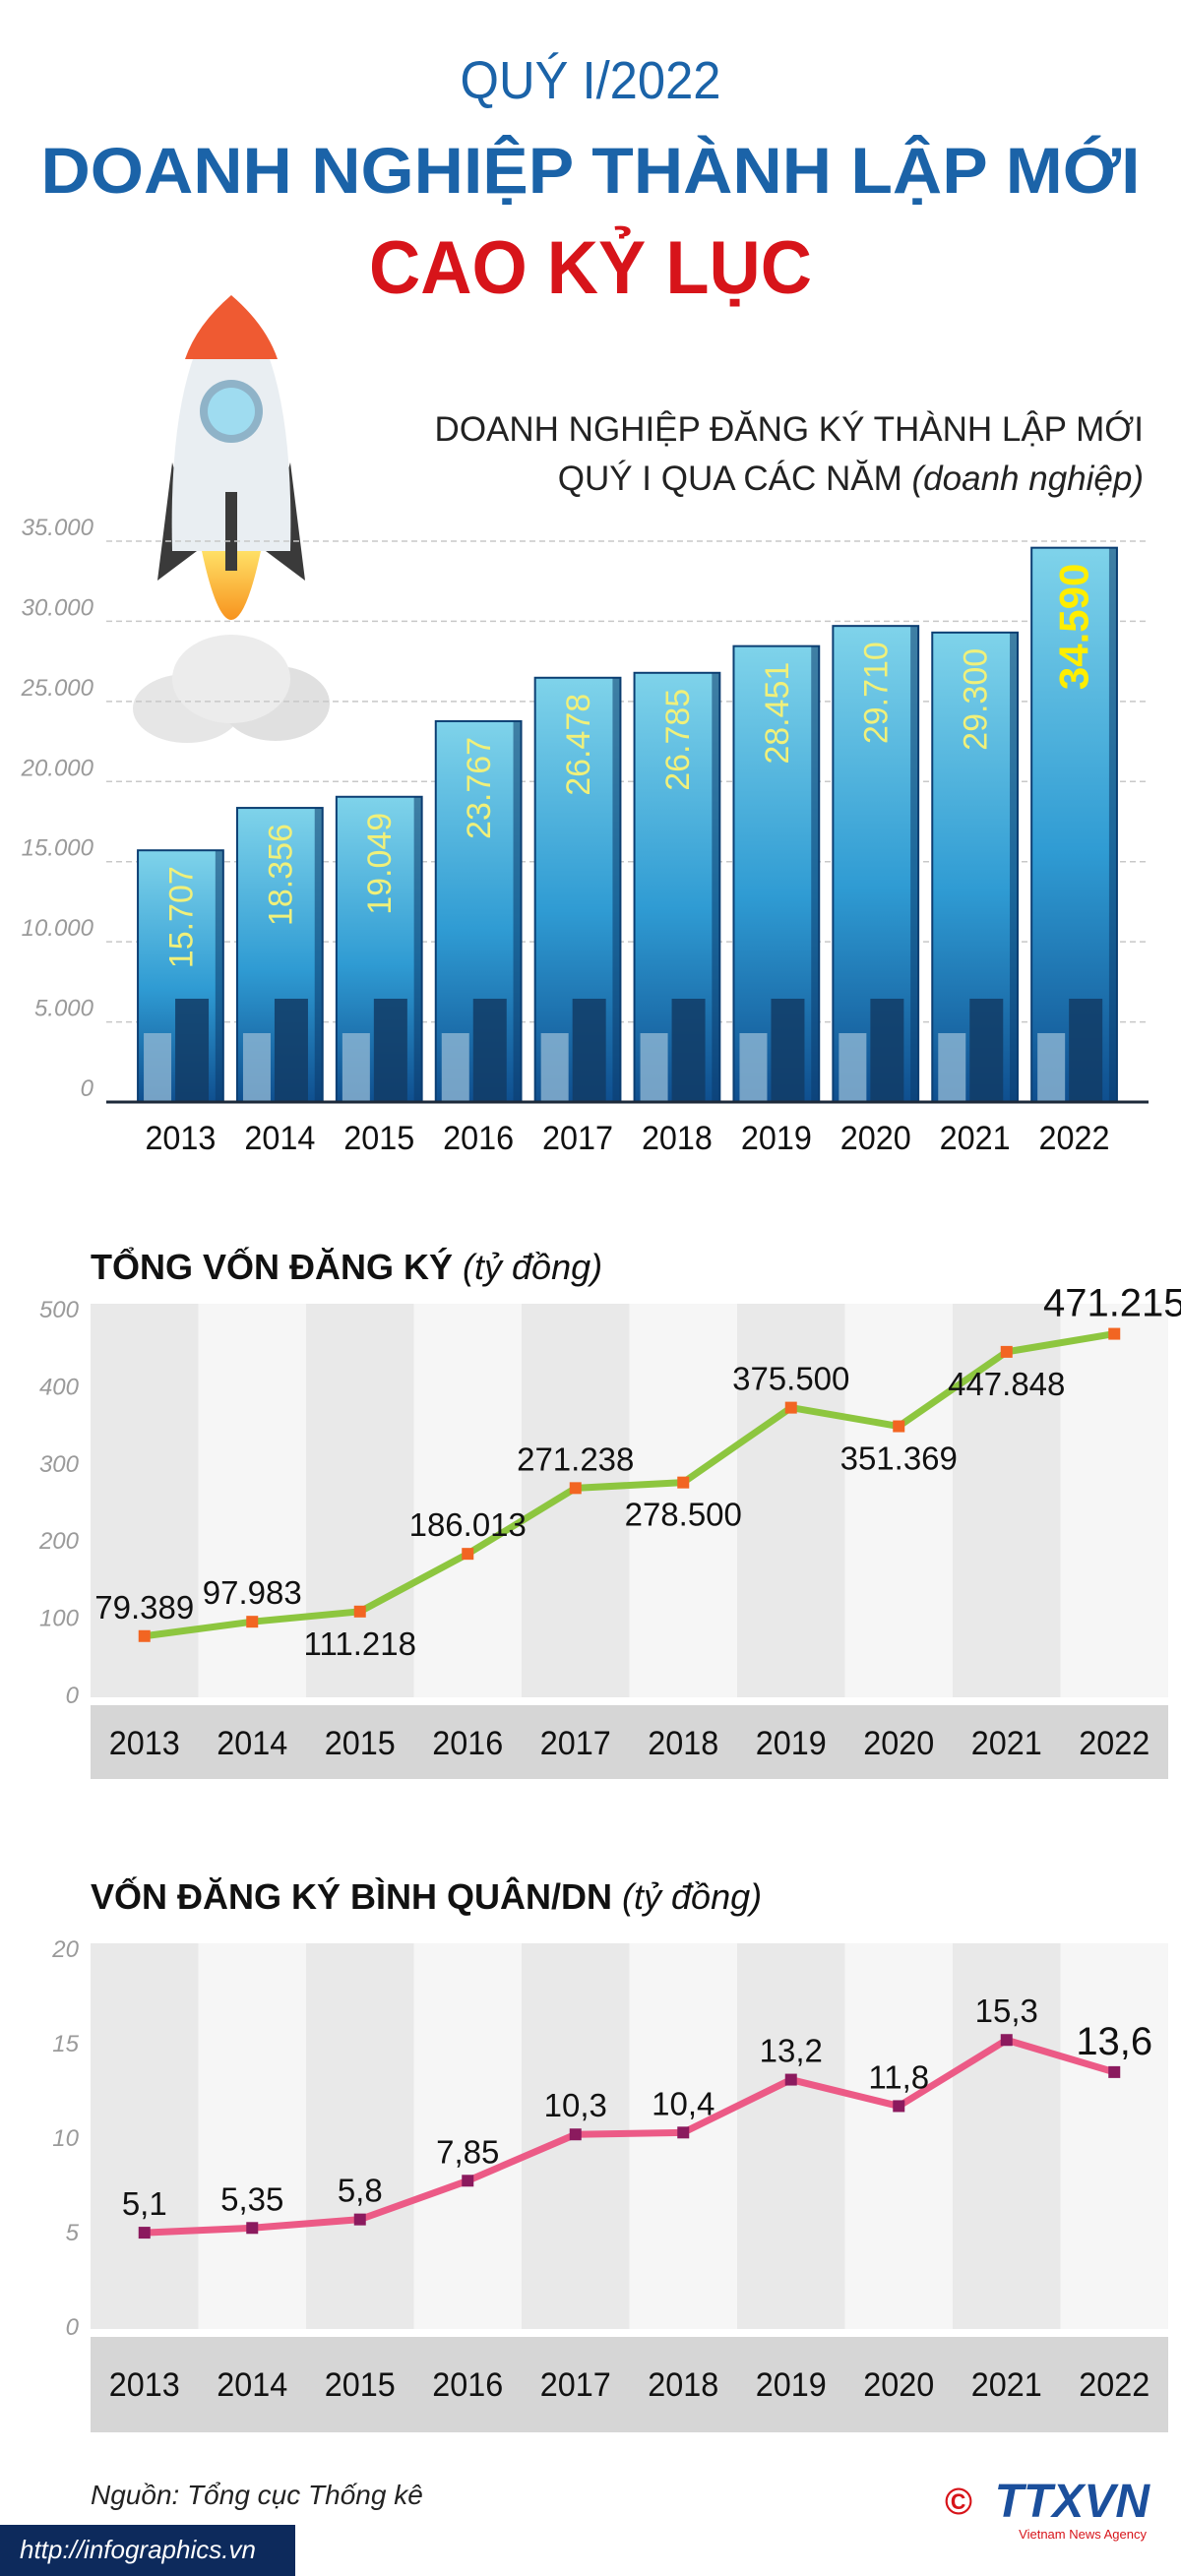  Describe the element at coordinates (468, 1524) in the screenshot. I see `value-label: 186.013` at that location.